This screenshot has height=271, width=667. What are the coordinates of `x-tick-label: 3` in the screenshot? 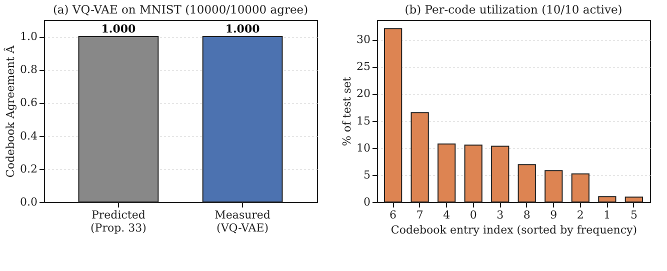 It's located at (500, 215).